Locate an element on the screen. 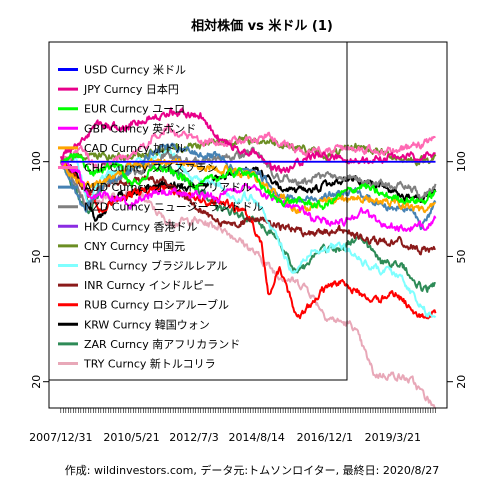 The width and height of the screenshot is (480, 480). legend-label-krw: KRW Curncy 韓国ウォン is located at coordinates (147, 324).